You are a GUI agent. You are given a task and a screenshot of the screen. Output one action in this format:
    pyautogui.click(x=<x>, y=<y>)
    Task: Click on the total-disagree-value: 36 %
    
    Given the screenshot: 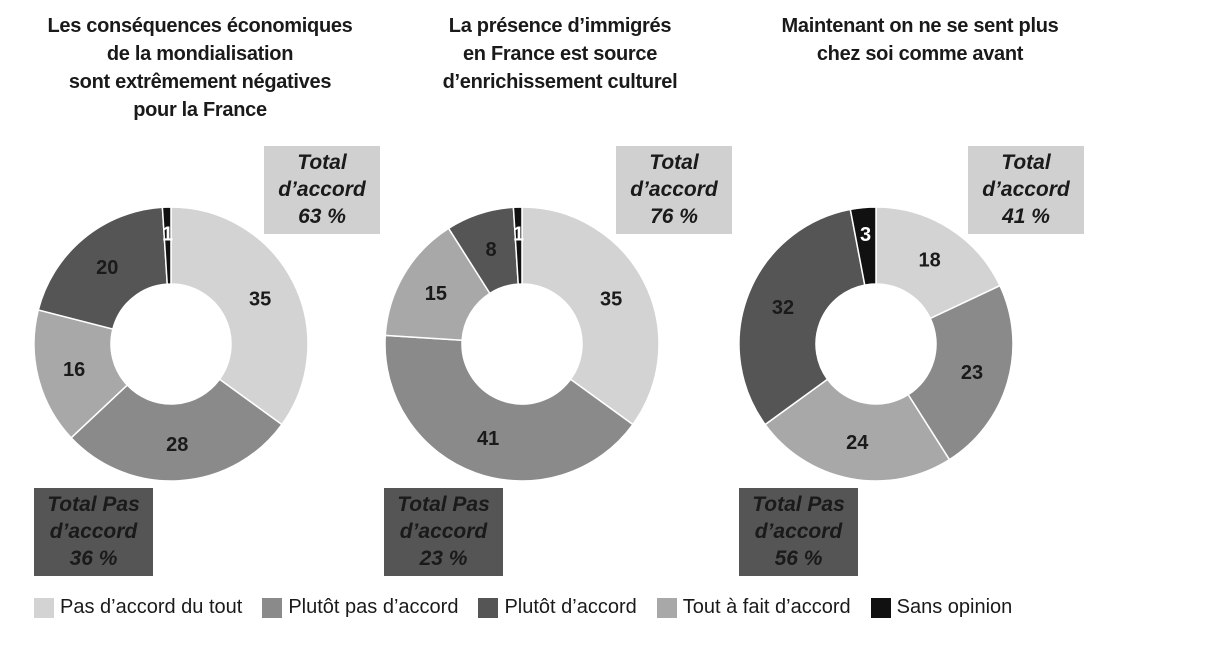 What is the action you would take?
    pyautogui.click(x=93, y=558)
    